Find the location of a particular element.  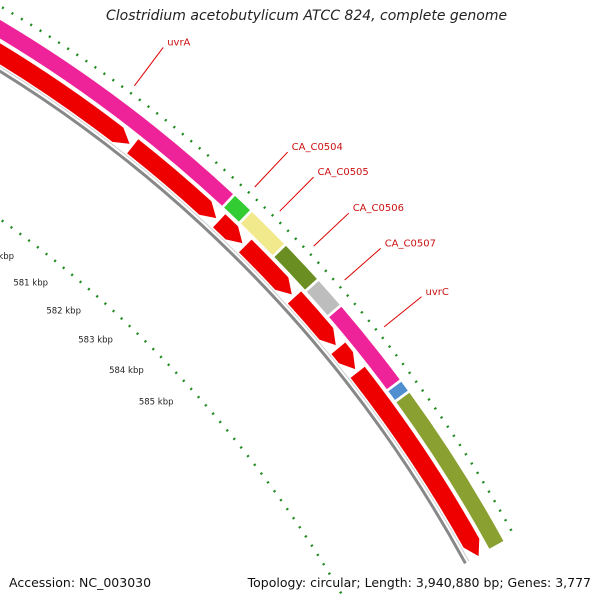

tick-label: 582 kbp is located at coordinates (63, 312).